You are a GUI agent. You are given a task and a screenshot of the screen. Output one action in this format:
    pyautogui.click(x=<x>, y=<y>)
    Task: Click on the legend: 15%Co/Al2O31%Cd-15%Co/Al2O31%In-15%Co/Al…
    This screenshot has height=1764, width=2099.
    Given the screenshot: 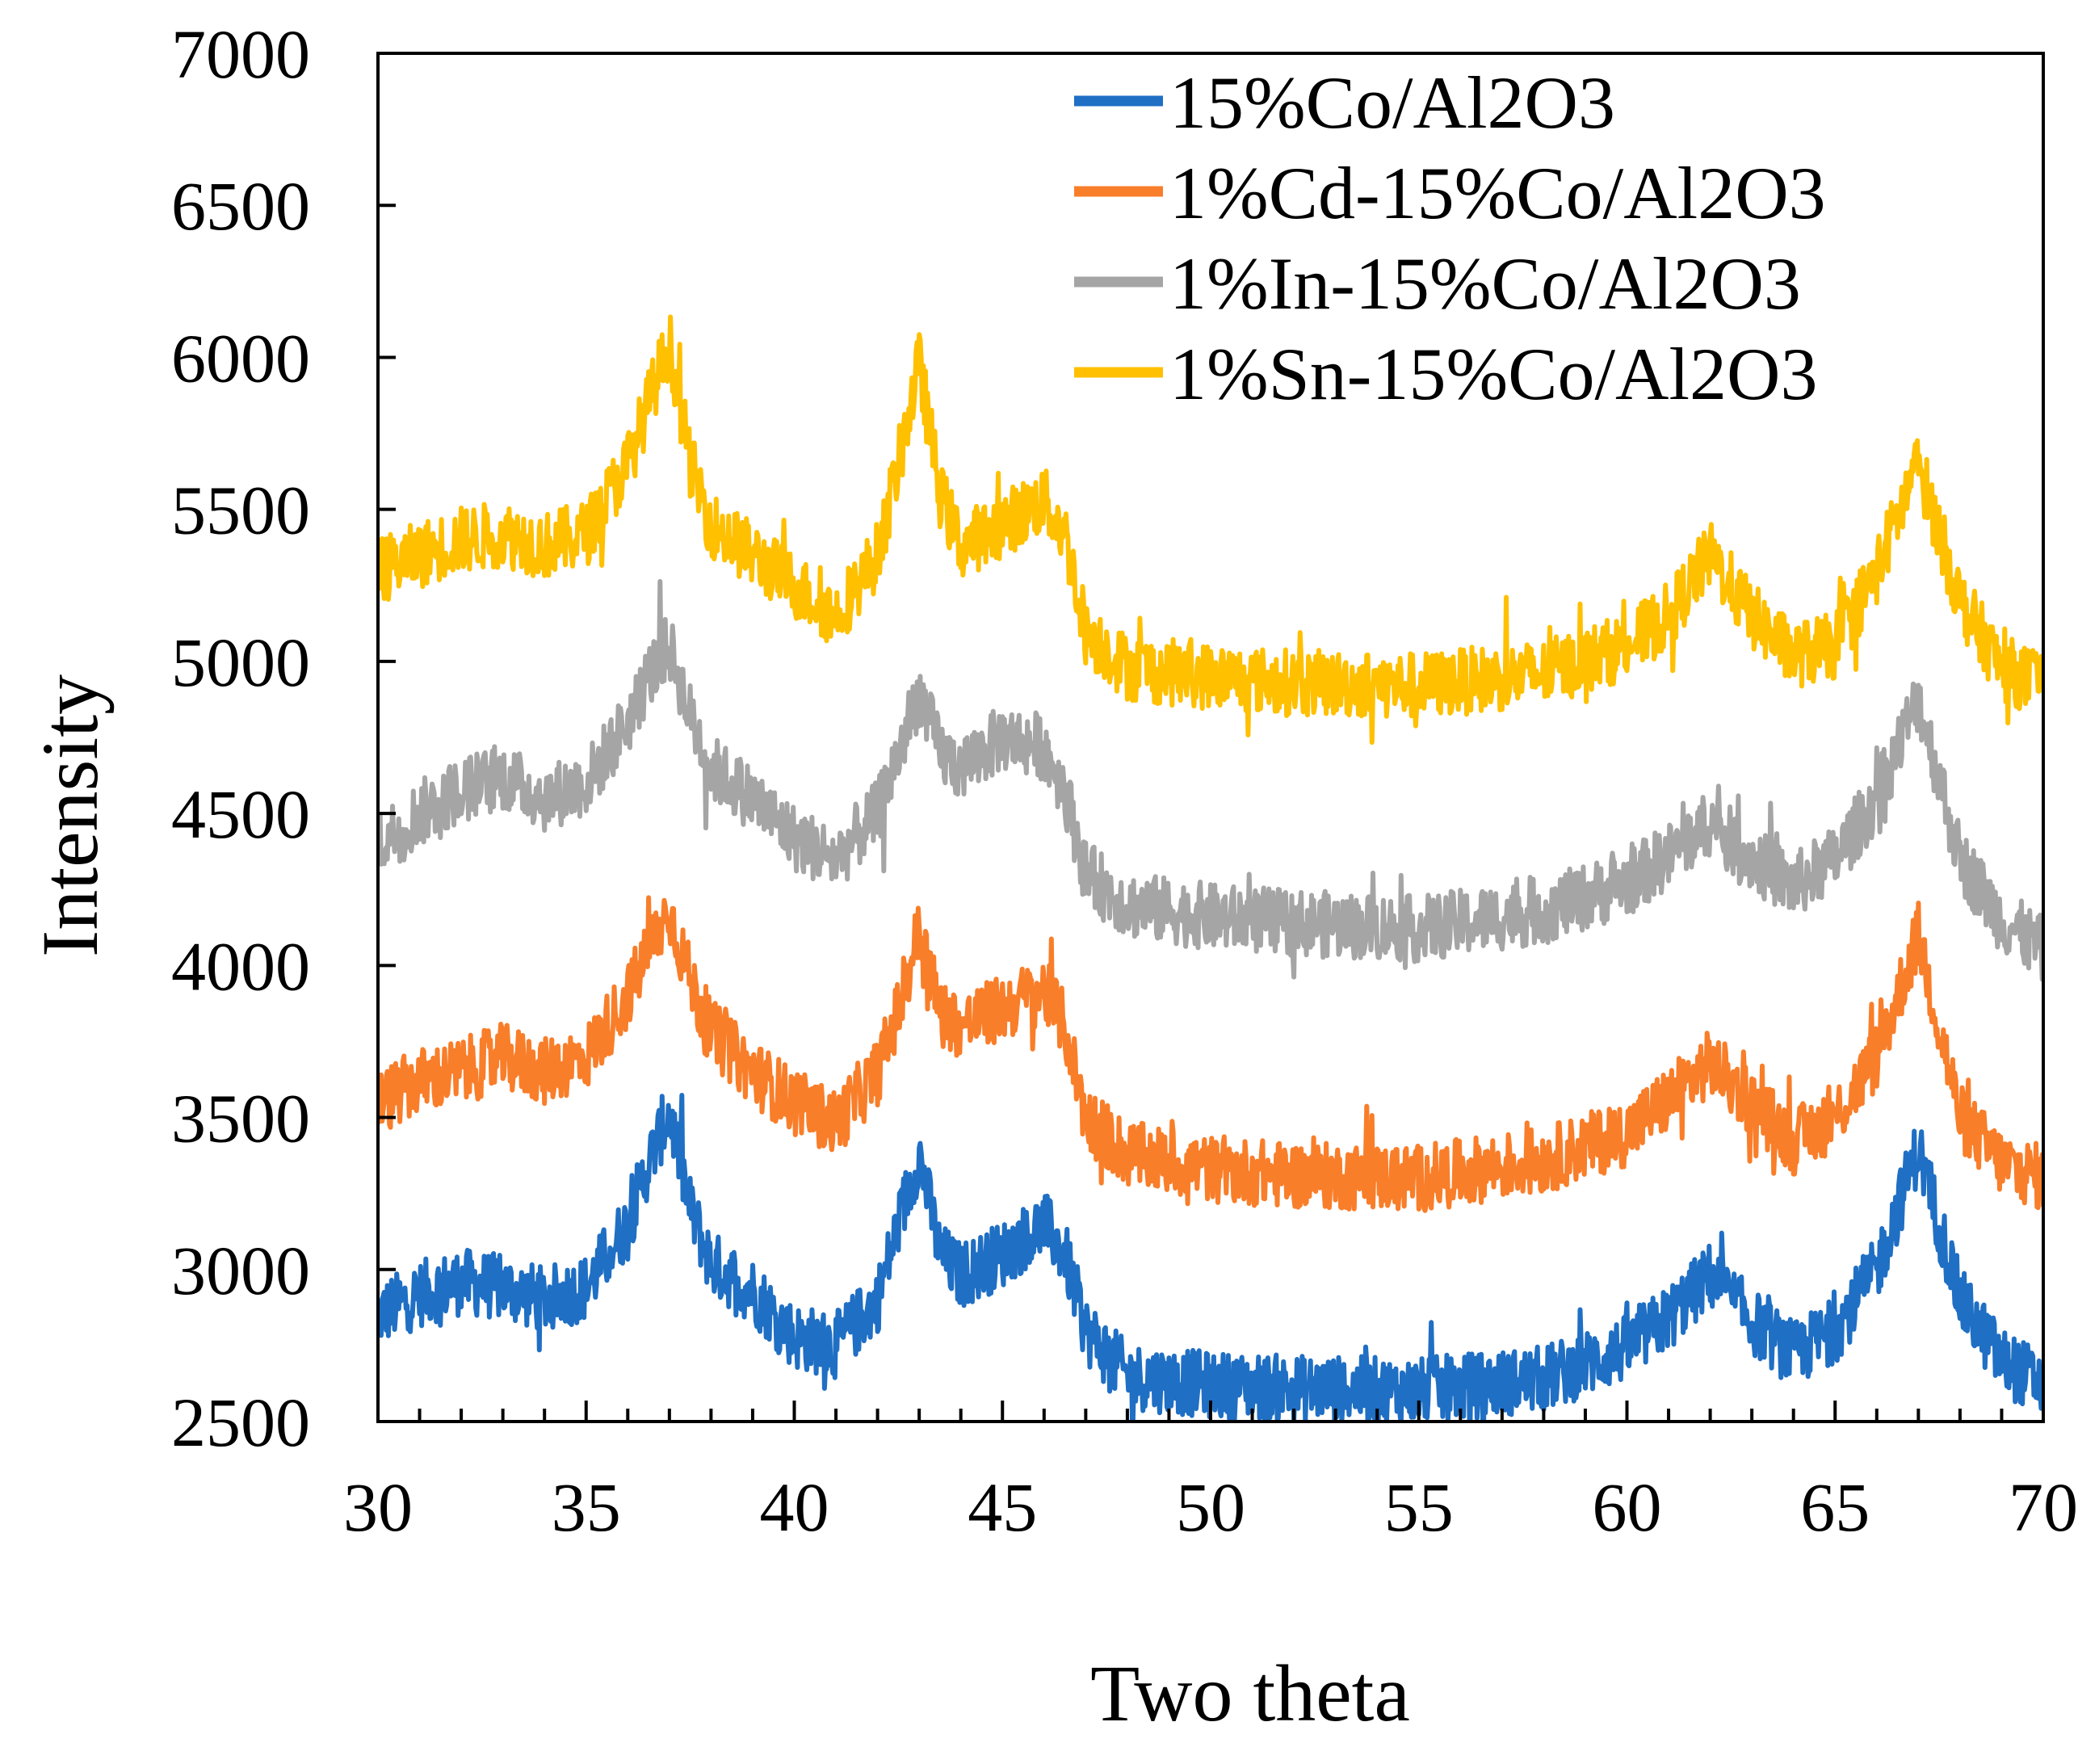 What is the action you would take?
    pyautogui.click(x=1450, y=238)
    